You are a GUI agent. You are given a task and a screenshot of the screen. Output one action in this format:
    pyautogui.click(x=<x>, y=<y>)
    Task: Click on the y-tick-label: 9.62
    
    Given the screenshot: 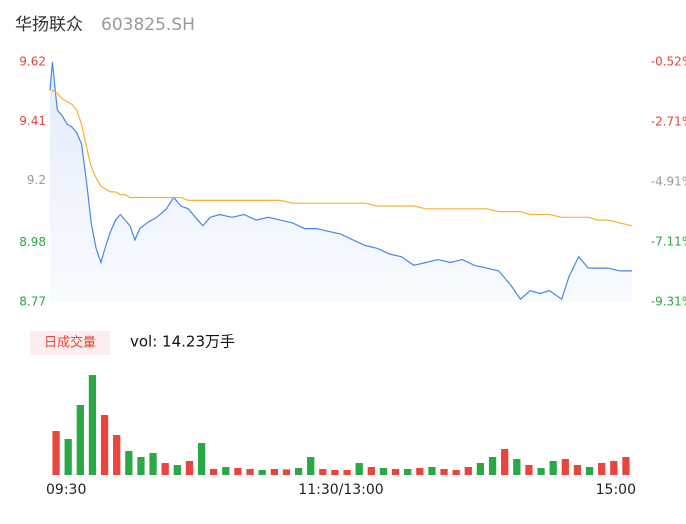 What is the action you would take?
    pyautogui.click(x=32, y=62)
    